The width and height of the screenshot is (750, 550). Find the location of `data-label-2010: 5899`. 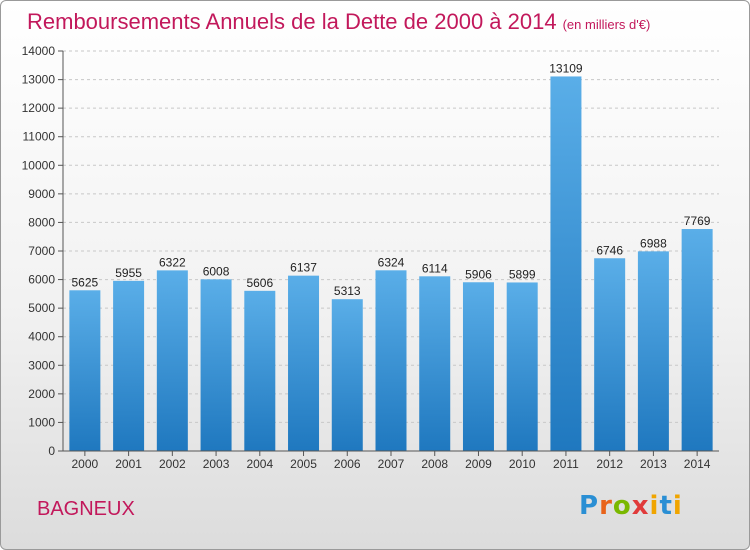

data-label-2010: 5899 is located at coordinates (522, 274).